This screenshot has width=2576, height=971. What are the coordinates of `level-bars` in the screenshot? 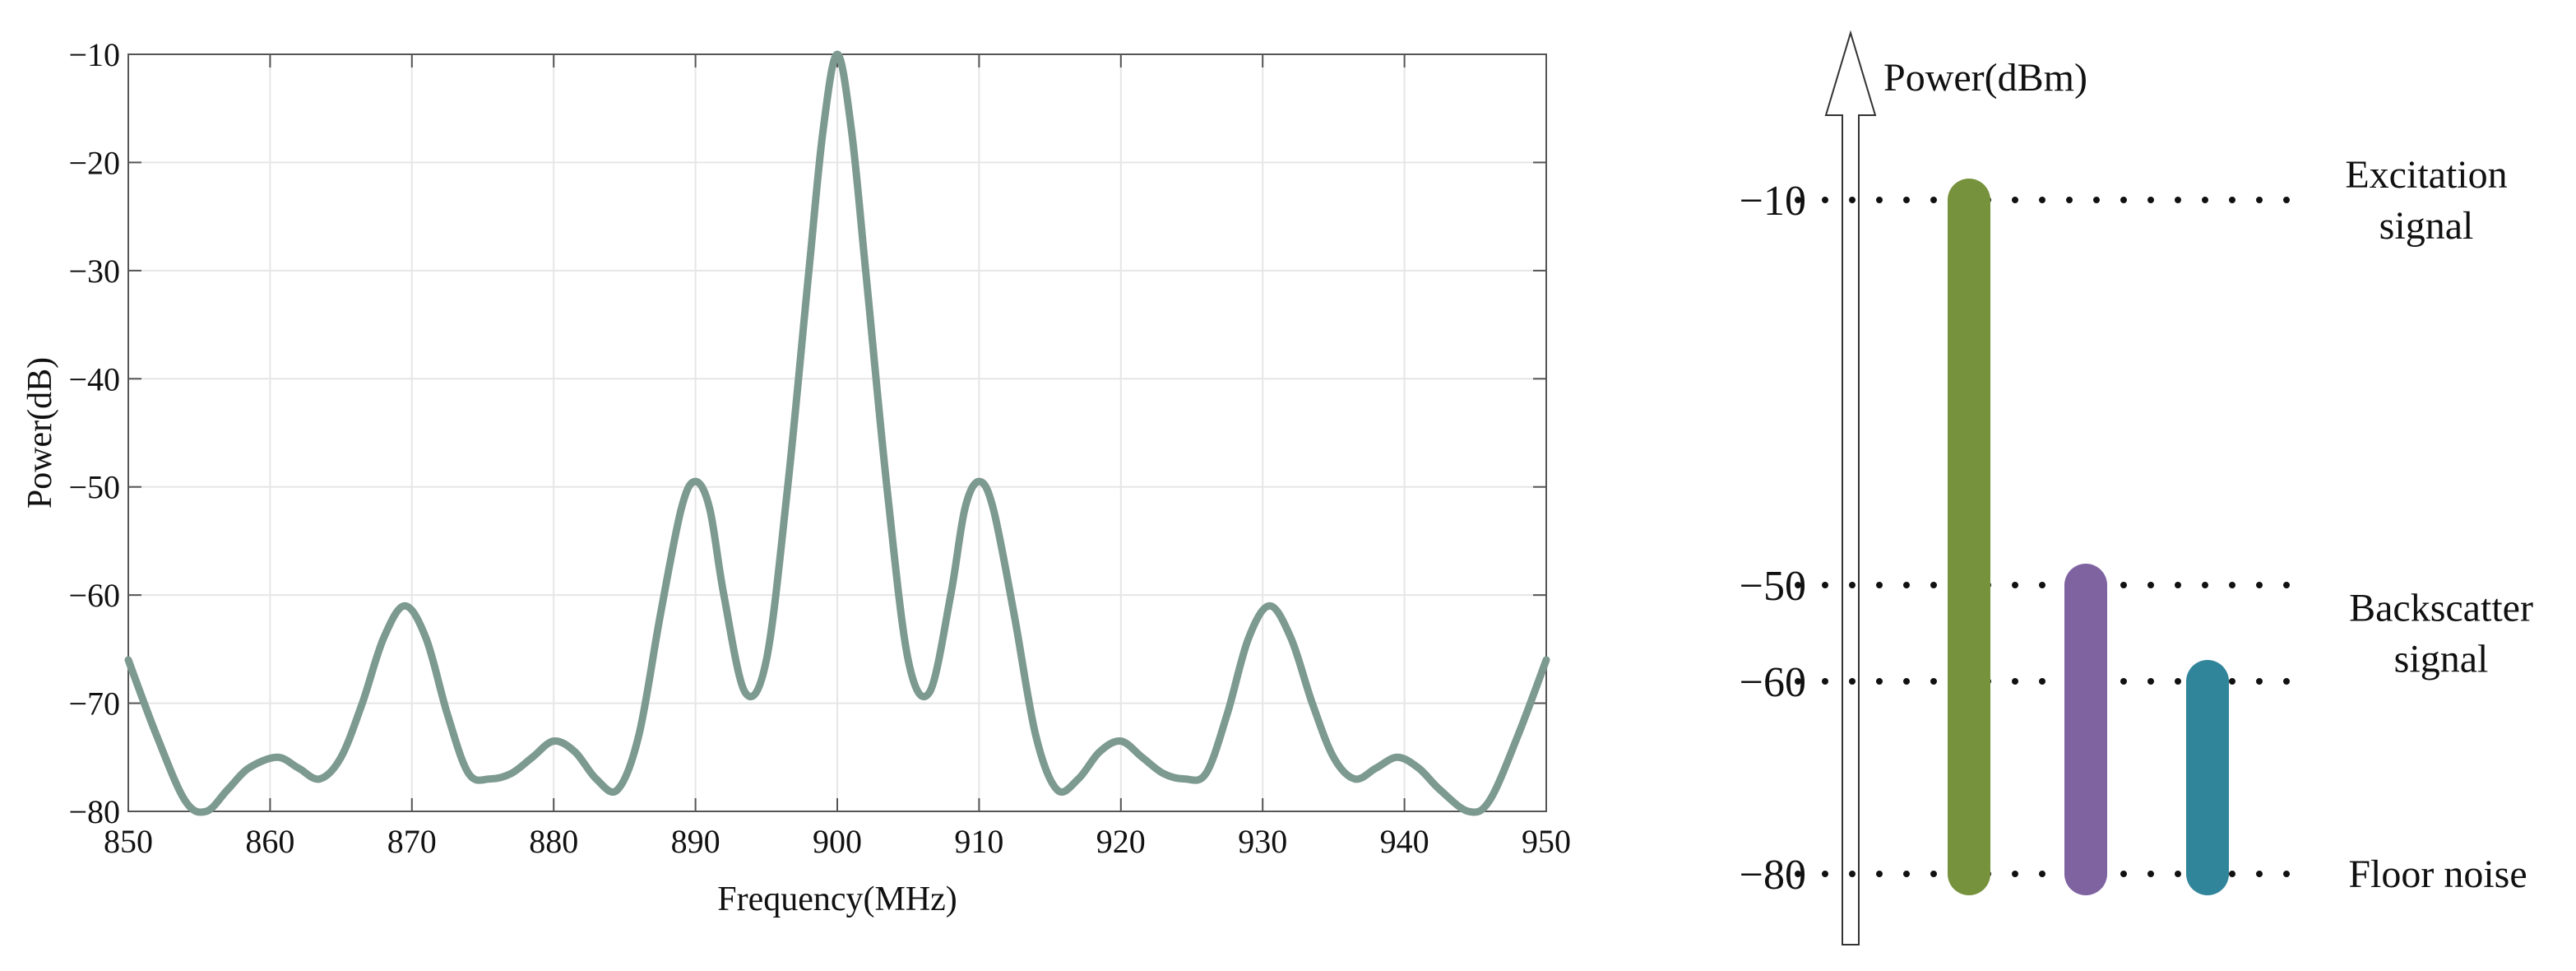 It's located at (2089, 537).